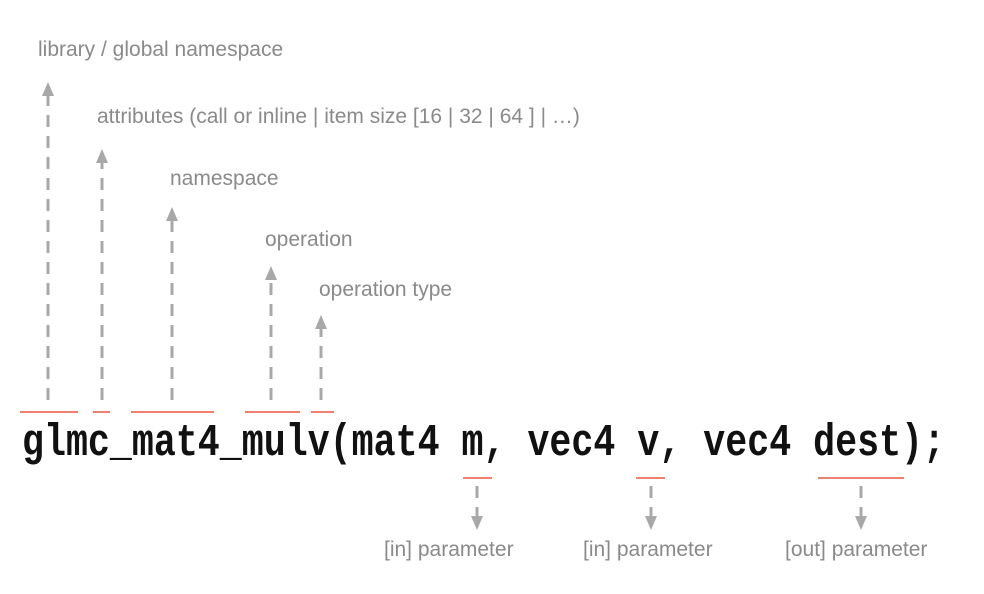 The width and height of the screenshot is (984, 594). I want to click on label-library-namespace: library / global namespace, so click(160, 49).